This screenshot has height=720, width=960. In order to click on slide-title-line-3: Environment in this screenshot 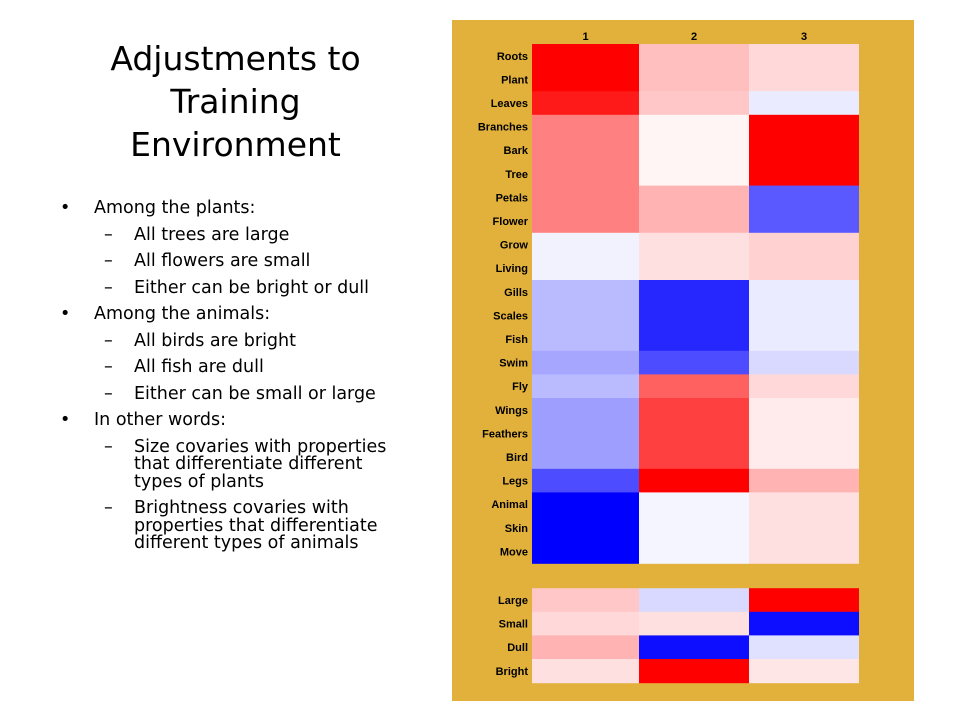, I will do `click(235, 144)`.